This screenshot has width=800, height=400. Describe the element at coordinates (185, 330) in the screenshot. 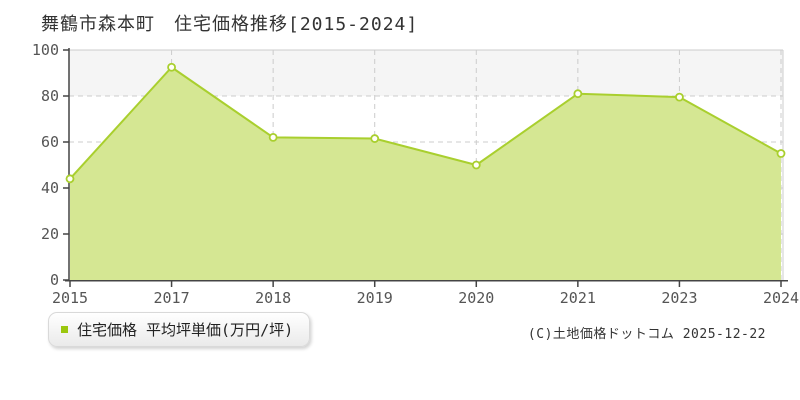

I see `legend-series-label: 住宅価格 平均坪単価(万円/坪)` at that location.